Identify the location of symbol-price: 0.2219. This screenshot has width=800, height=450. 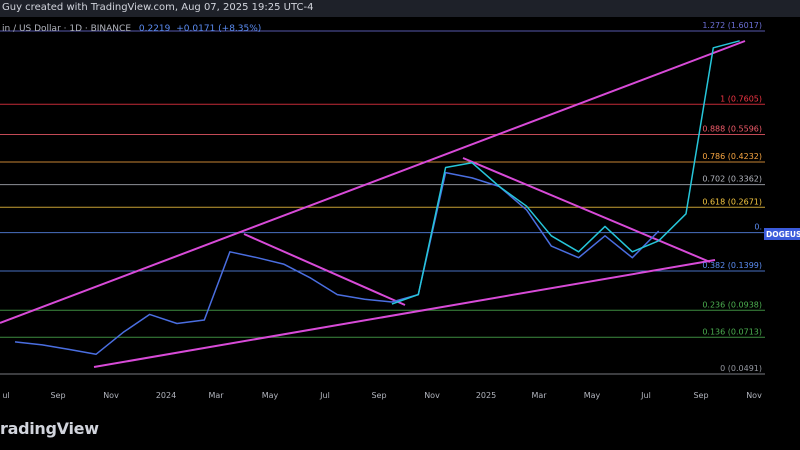
(154, 29).